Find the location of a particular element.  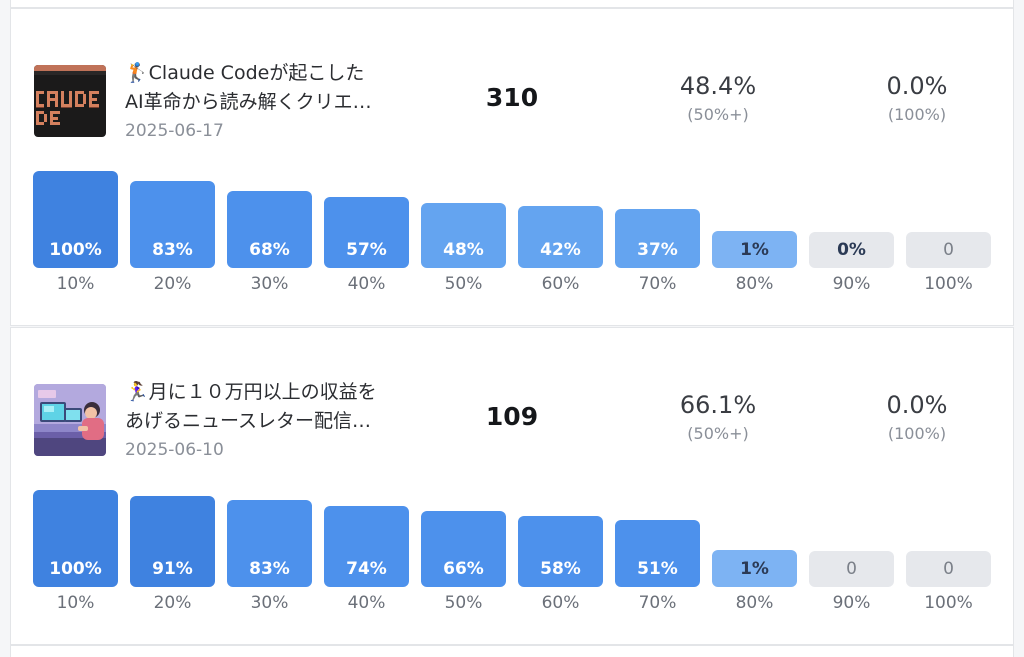

view-count: 310 is located at coordinates (512, 97).